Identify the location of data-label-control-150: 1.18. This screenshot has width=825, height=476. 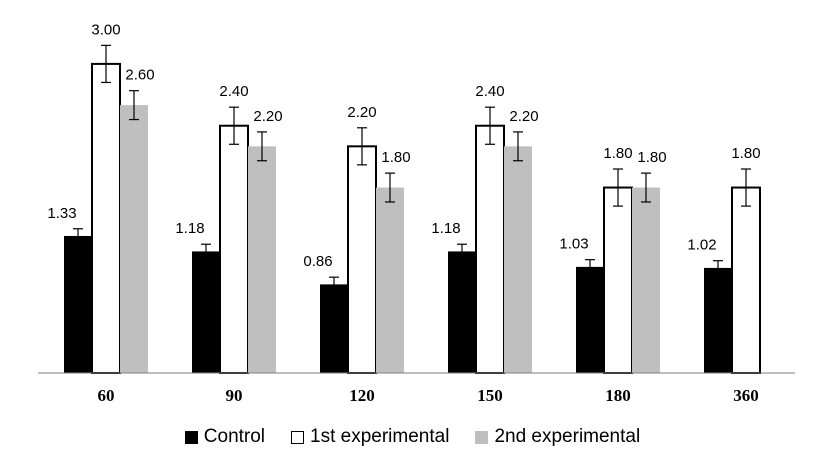
(445, 228).